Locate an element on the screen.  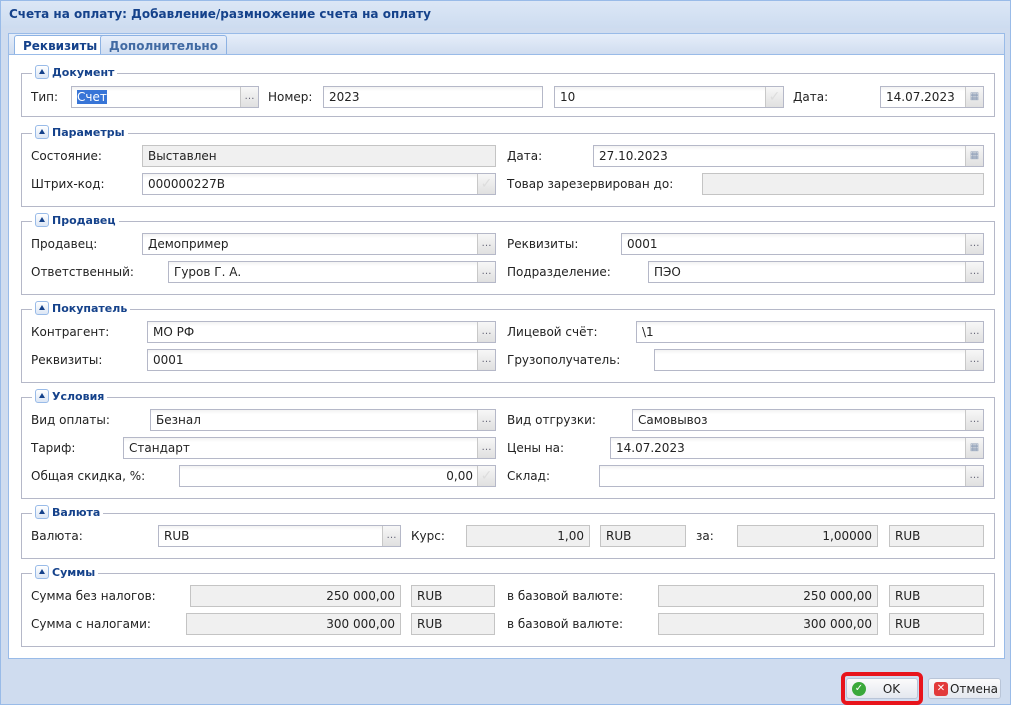
value-field: 10 ✓ is located at coordinates (669, 97).